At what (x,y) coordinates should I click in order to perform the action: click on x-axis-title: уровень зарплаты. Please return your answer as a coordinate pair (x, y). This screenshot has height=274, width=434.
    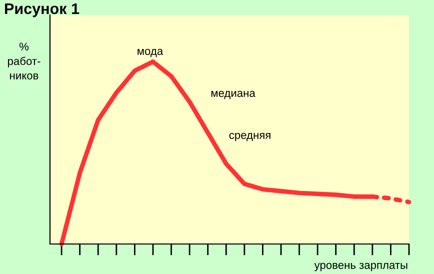
    Looking at the image, I should click on (361, 267).